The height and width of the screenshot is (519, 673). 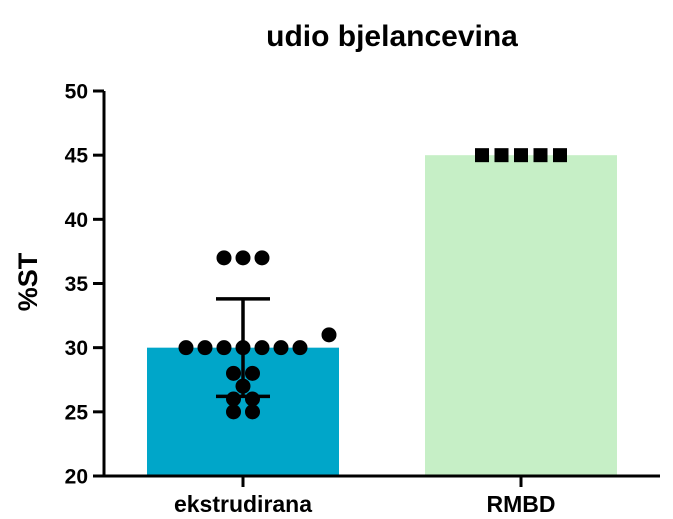 I want to click on y-tick-label: 40, so click(x=76, y=220).